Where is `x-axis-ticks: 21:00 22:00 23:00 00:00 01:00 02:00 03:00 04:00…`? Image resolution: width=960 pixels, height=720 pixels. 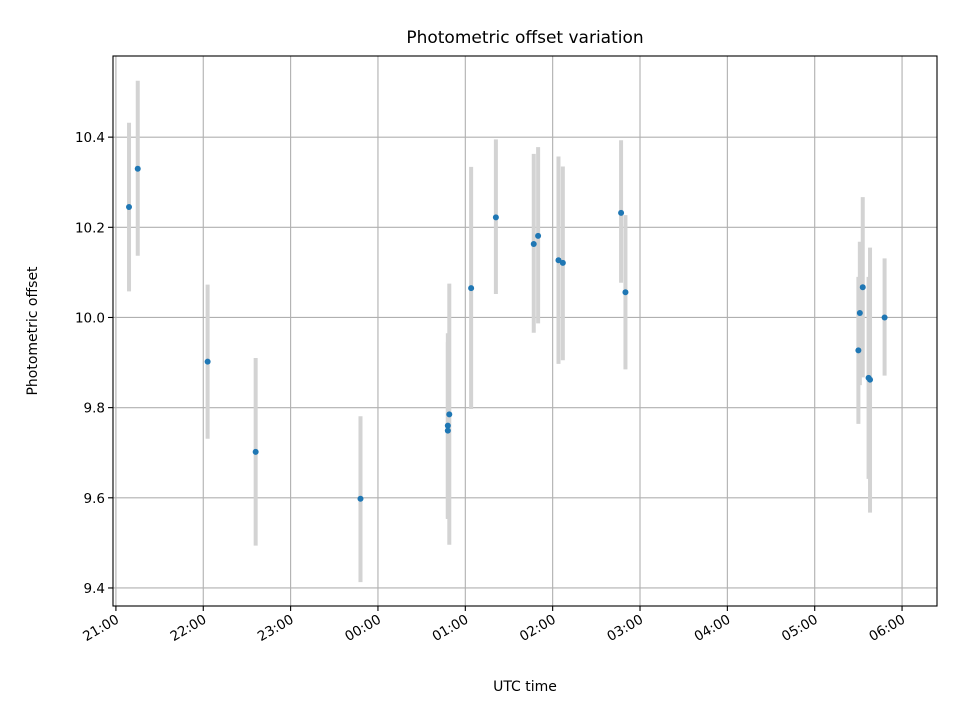
x-axis-ticks: 21:00 22:00 23:00 00:00 01:00 02:00 03:00 04:00… is located at coordinates (494, 625).